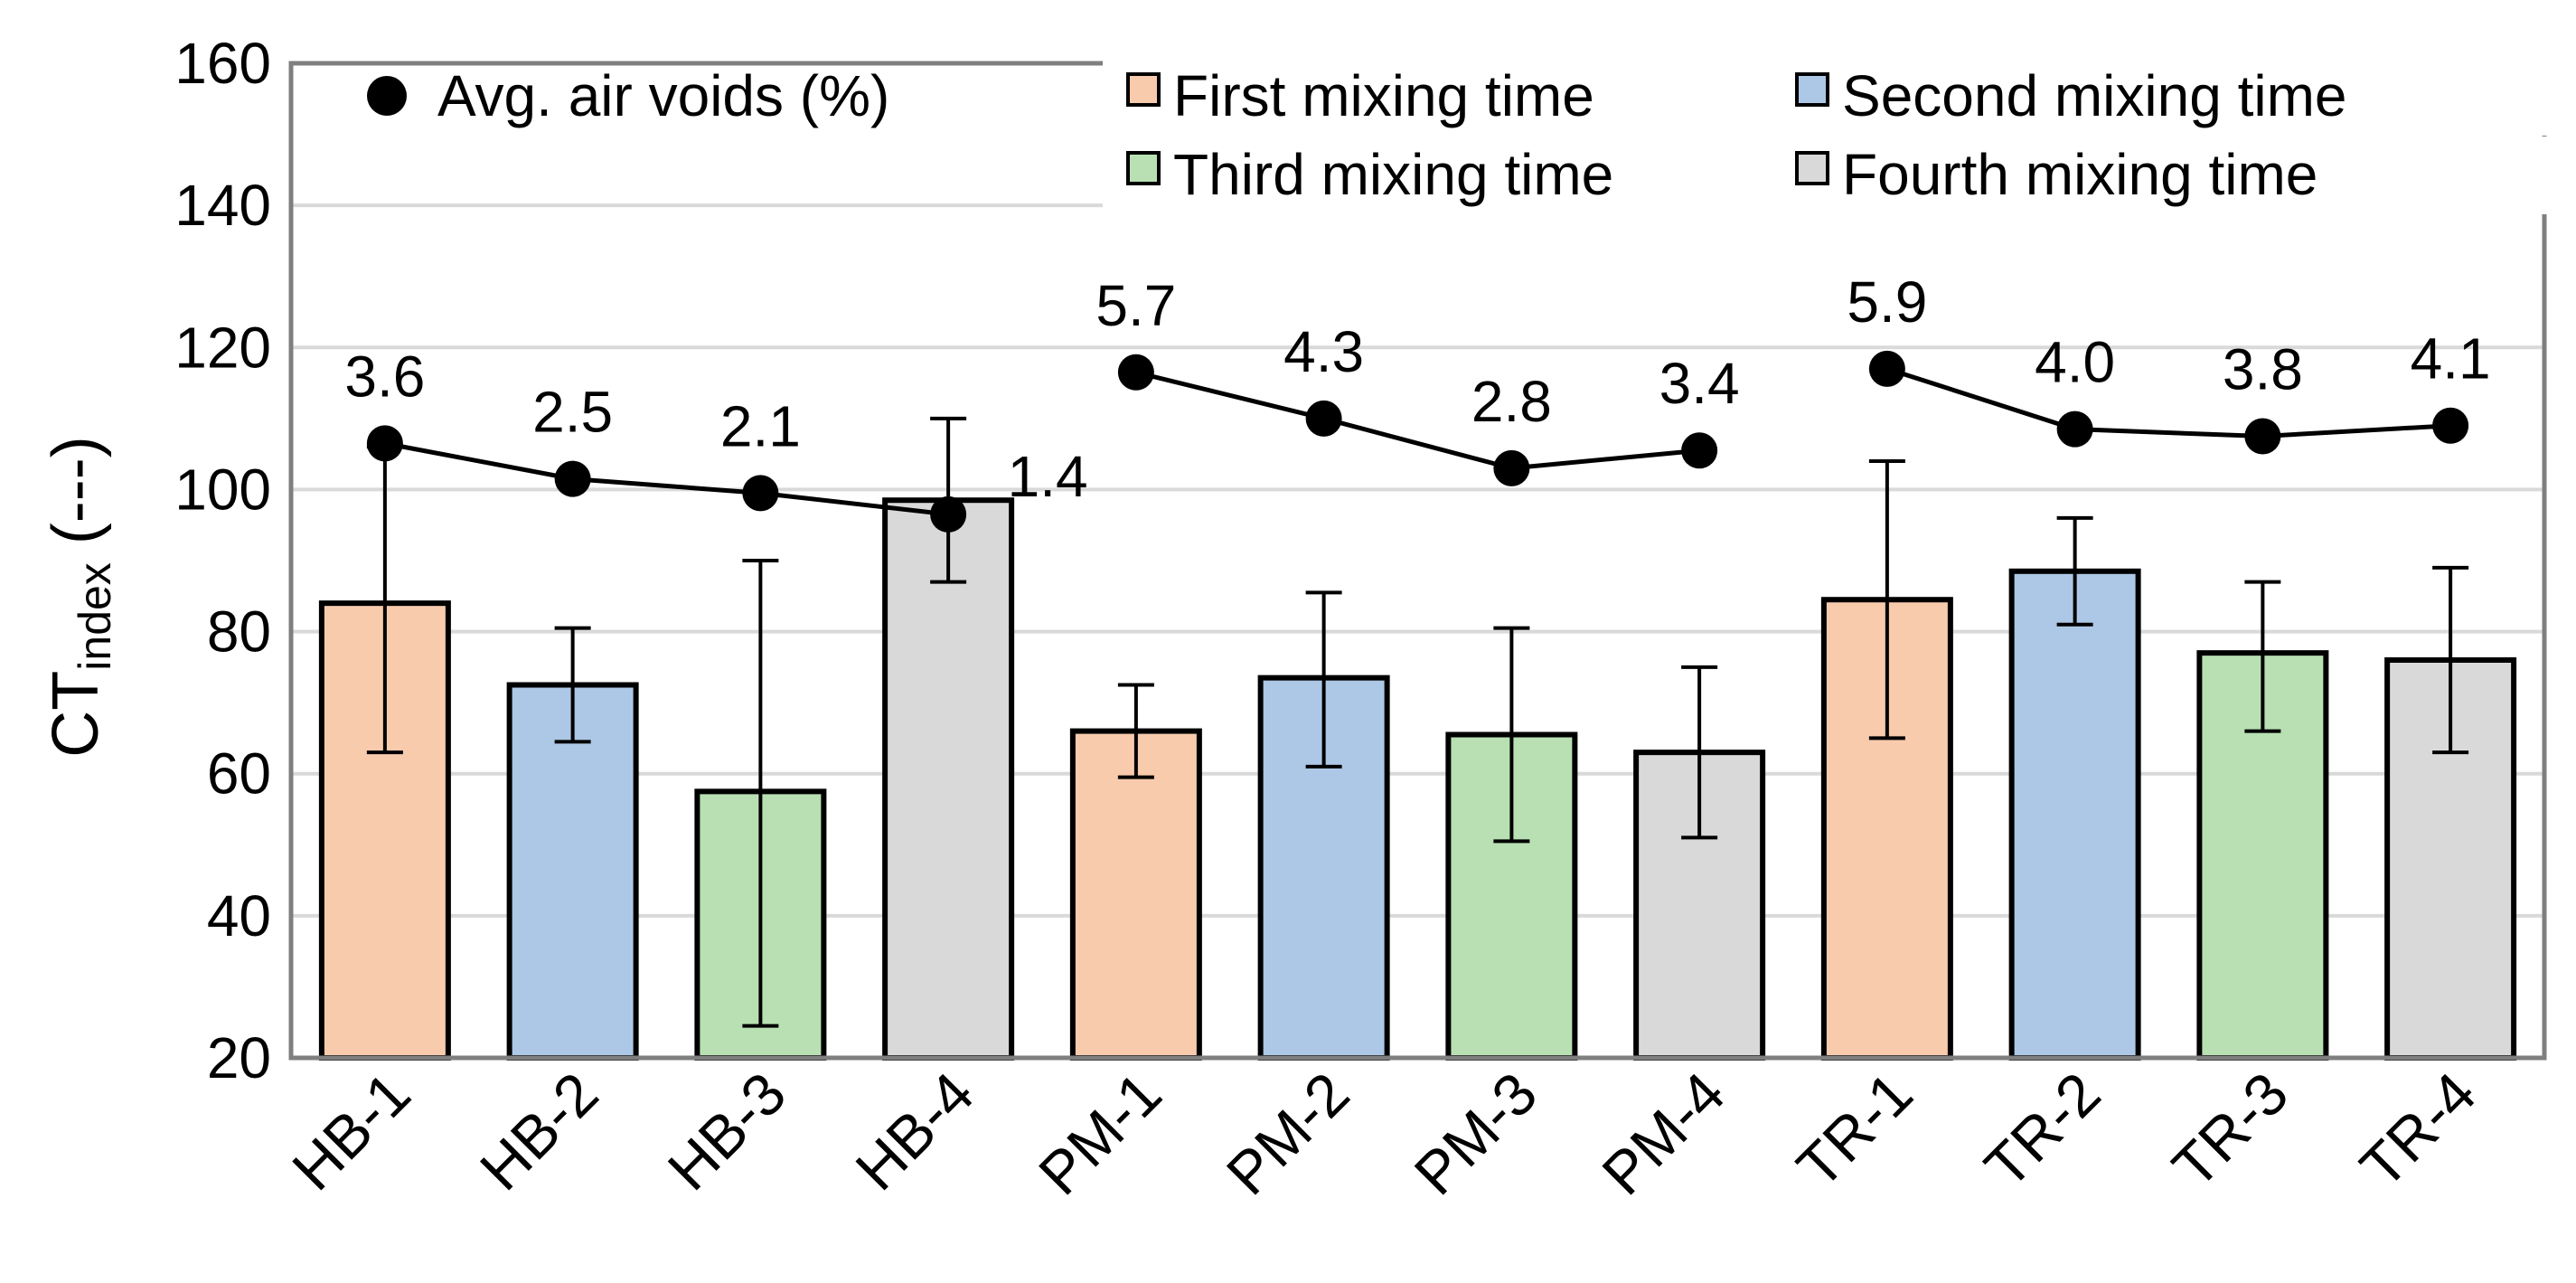  Describe the element at coordinates (1383, 95) in the screenshot. I see `legend-label: First mixing time` at that location.